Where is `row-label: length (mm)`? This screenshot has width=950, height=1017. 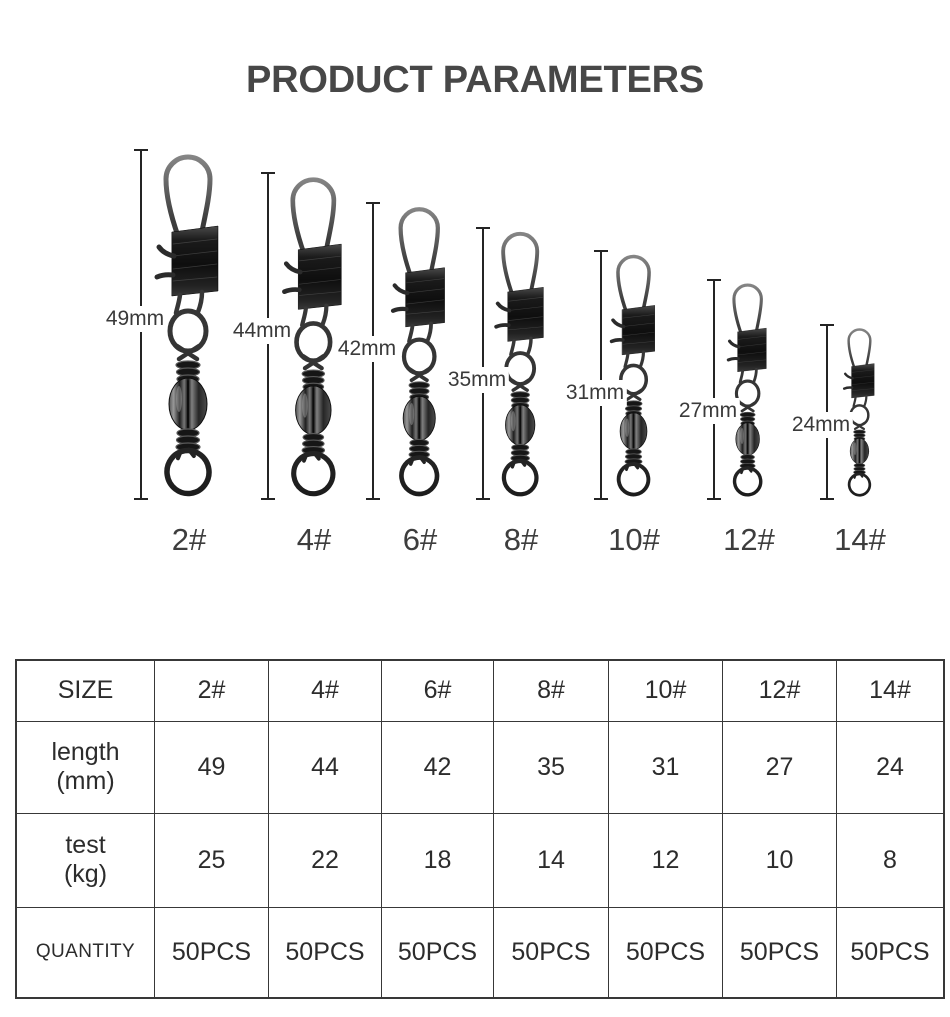 row-label: length (mm) is located at coordinates (85, 767).